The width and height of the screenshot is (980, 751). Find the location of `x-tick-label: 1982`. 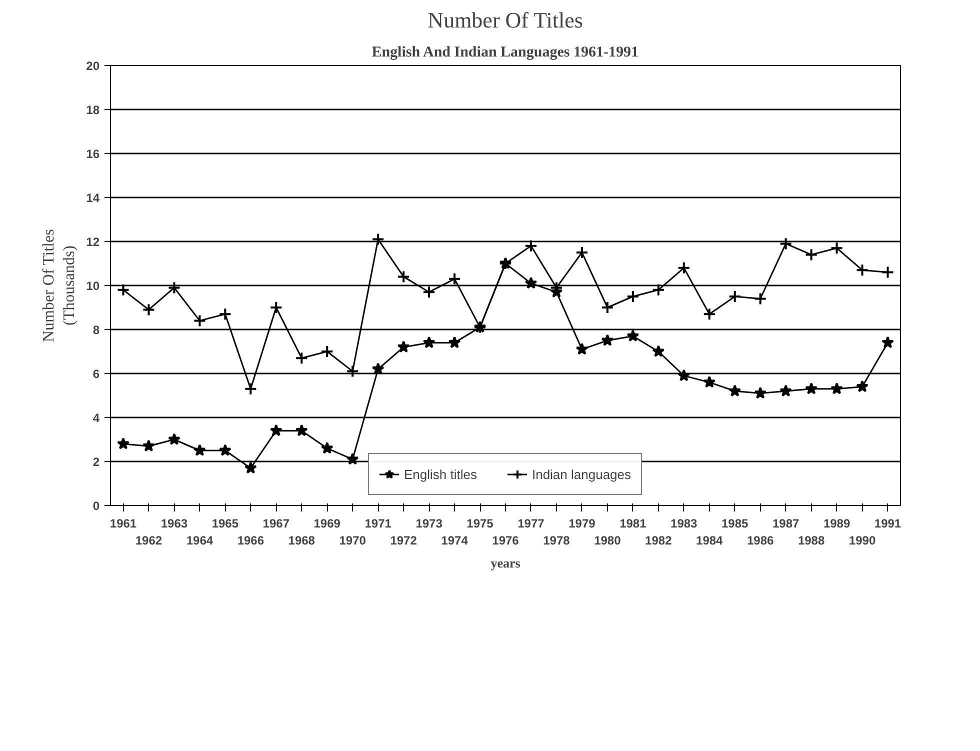

x-tick-label: 1982 is located at coordinates (658, 540).